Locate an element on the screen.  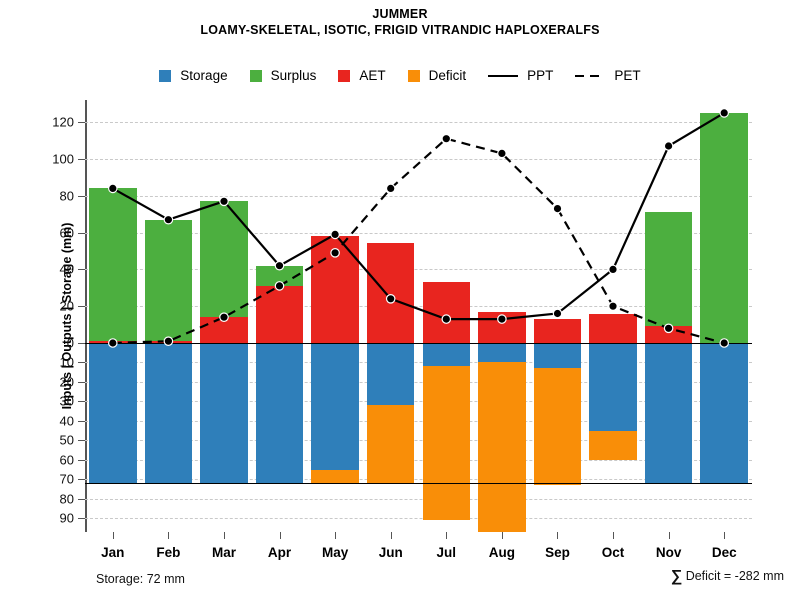
x-tick-jul is located at coordinates (447, 535).